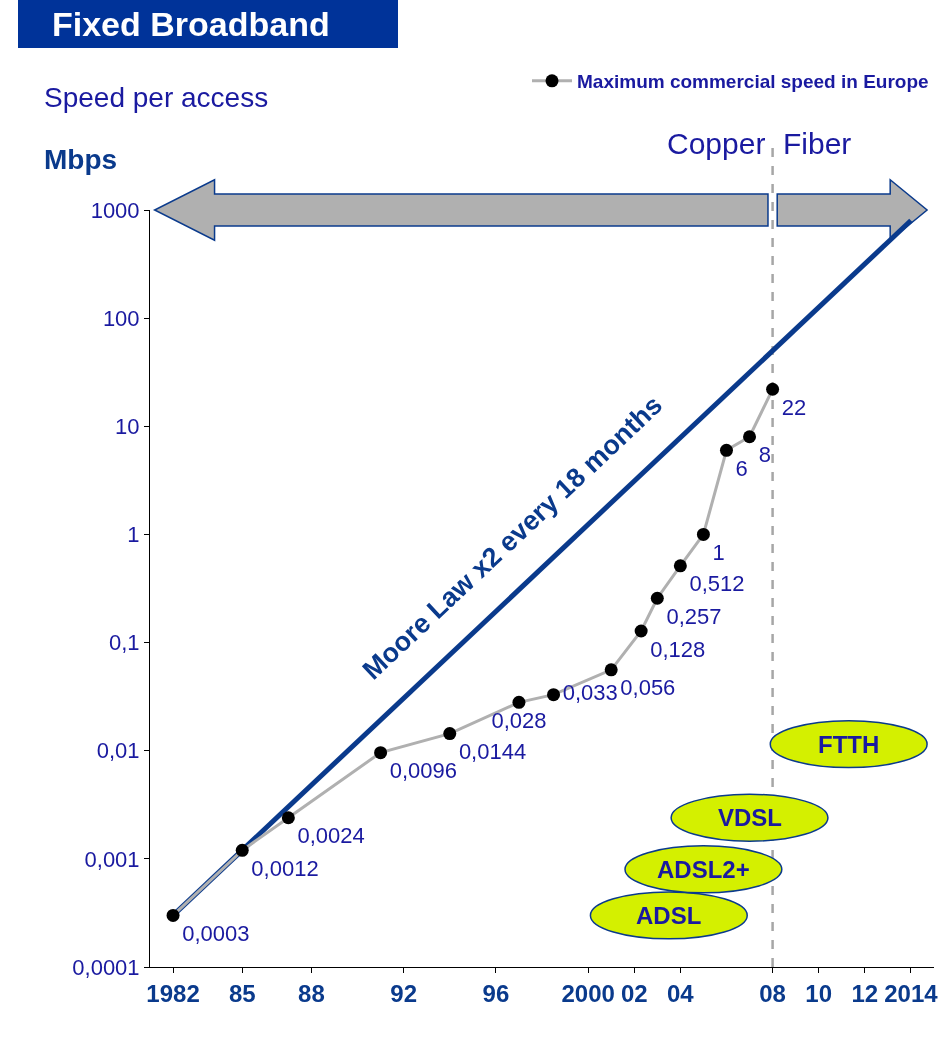 The image size is (949, 1052). I want to click on data-label: 0,033, so click(590, 693).